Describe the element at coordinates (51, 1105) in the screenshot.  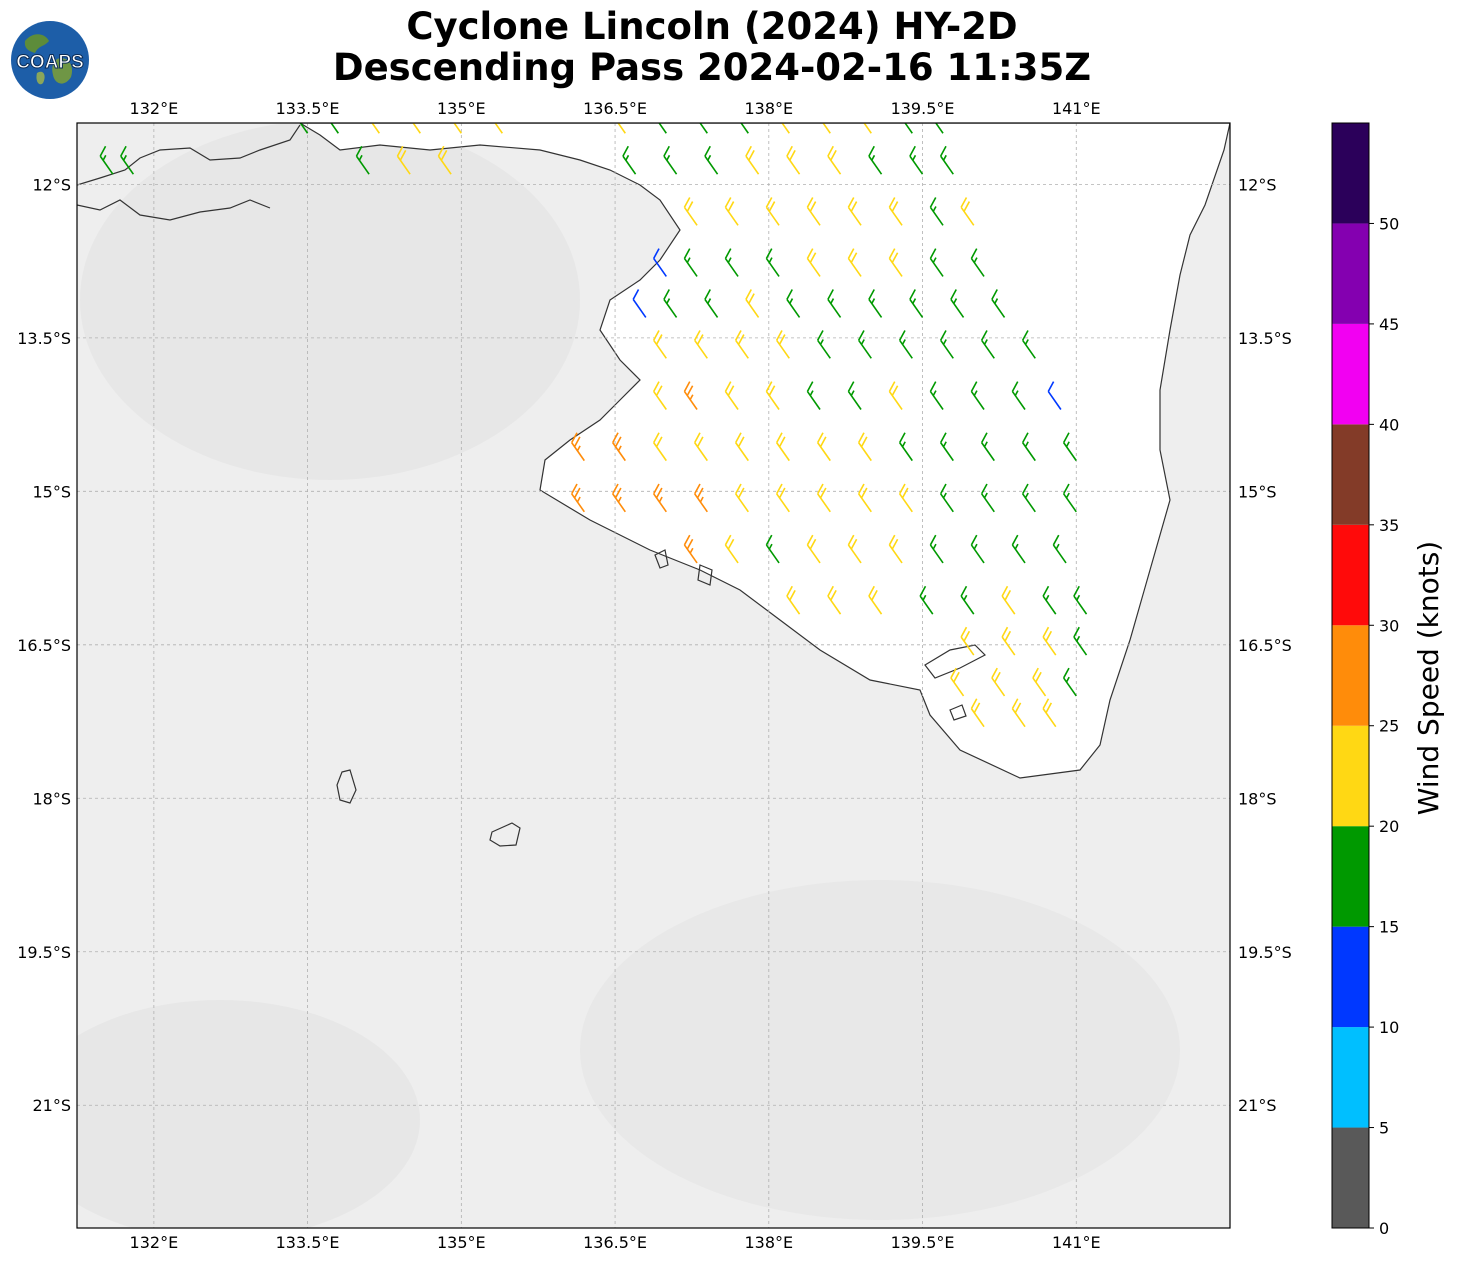
I see `lat-tick-left: 21°S` at that location.